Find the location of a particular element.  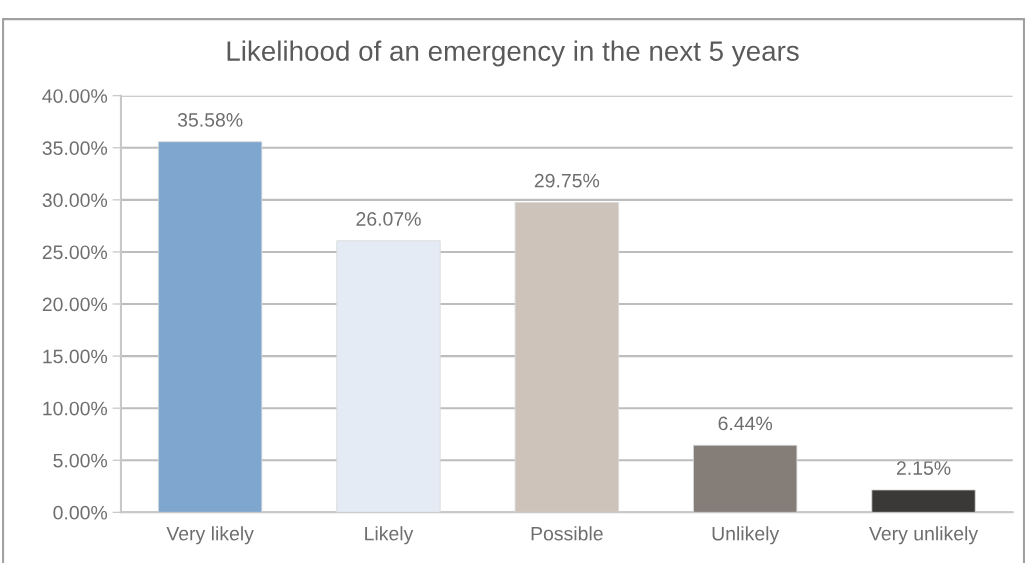

y-tick-label: 10.00% is located at coordinates (75, 408).